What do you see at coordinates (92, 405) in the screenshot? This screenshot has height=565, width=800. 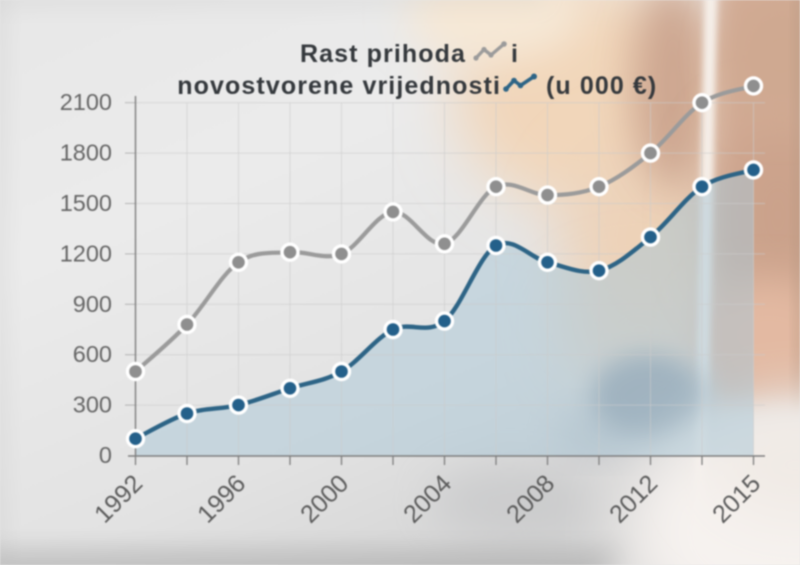 I see `svg-text: 300` at bounding box center [92, 405].